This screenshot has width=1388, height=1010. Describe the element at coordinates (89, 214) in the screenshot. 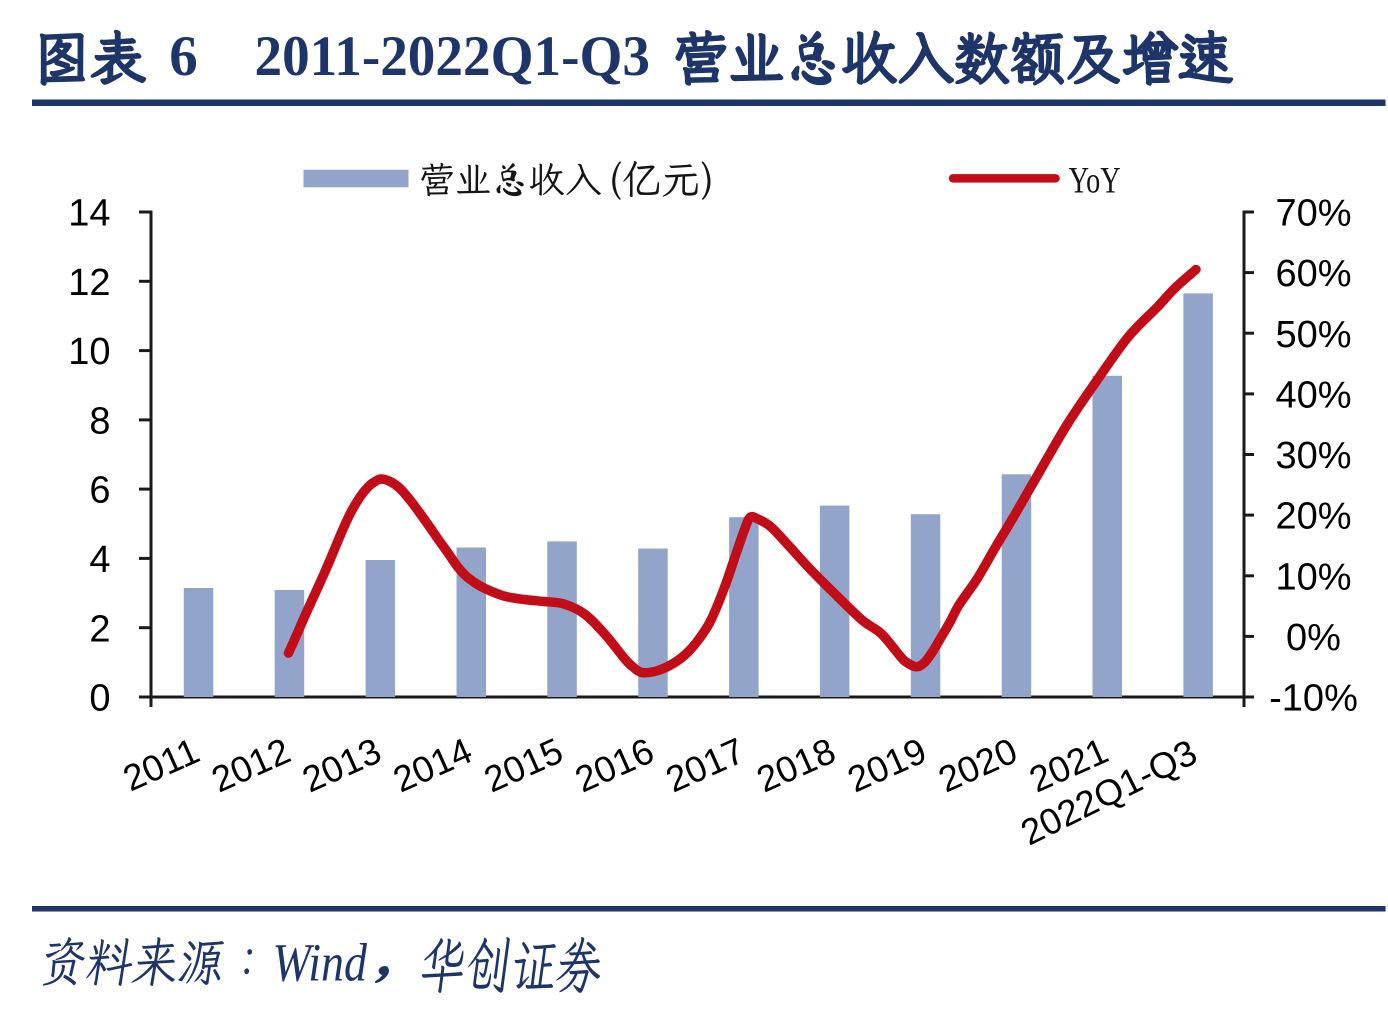

I see `svg-text: 14` at that location.